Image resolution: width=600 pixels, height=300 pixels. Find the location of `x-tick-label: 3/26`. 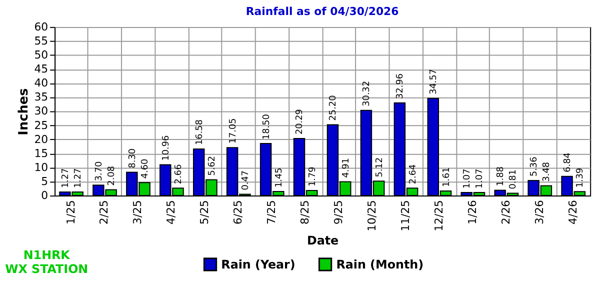

x-tick-label: 3/26 is located at coordinates (539, 212).